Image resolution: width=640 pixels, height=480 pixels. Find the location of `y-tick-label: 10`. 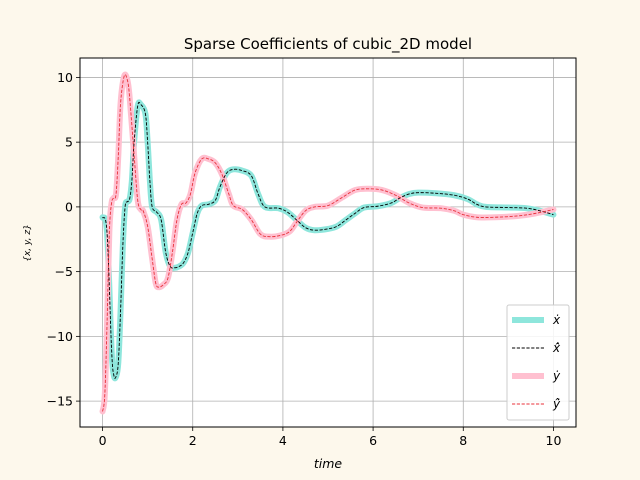

y-tick-label: 10 is located at coordinates (65, 77).